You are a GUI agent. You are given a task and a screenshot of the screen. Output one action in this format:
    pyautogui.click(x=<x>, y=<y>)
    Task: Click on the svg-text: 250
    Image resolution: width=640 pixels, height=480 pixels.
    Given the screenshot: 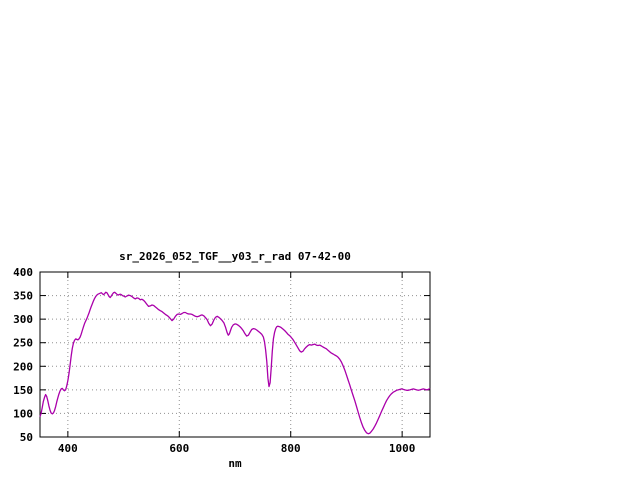 What is the action you would take?
    pyautogui.click(x=23, y=343)
    